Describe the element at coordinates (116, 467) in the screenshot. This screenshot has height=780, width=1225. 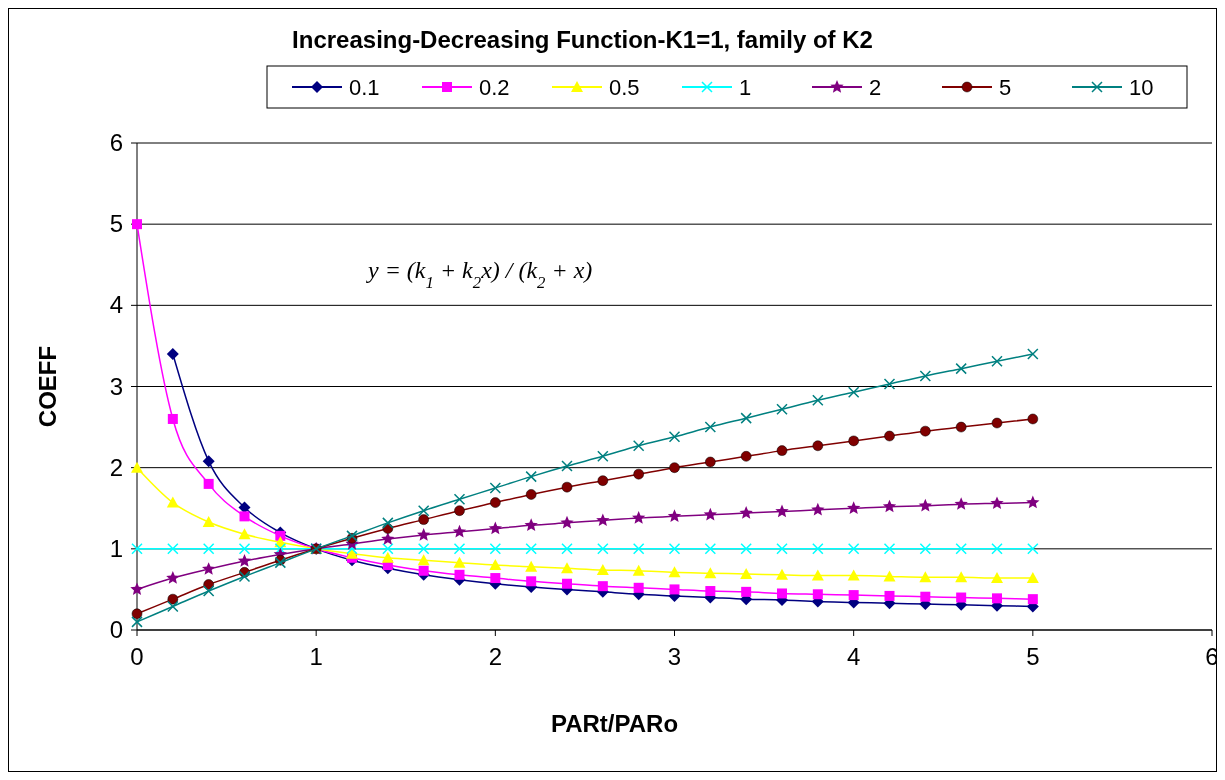
I see `y-tick-label: 2` at that location.